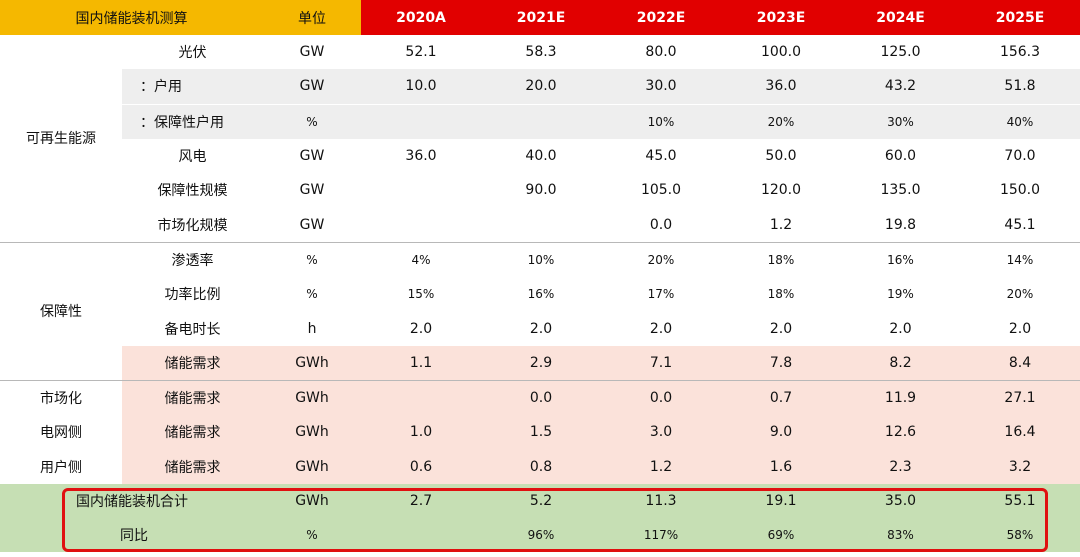 The height and width of the screenshot is (557, 1080). I want to click on cell: 30%, so click(900, 121).